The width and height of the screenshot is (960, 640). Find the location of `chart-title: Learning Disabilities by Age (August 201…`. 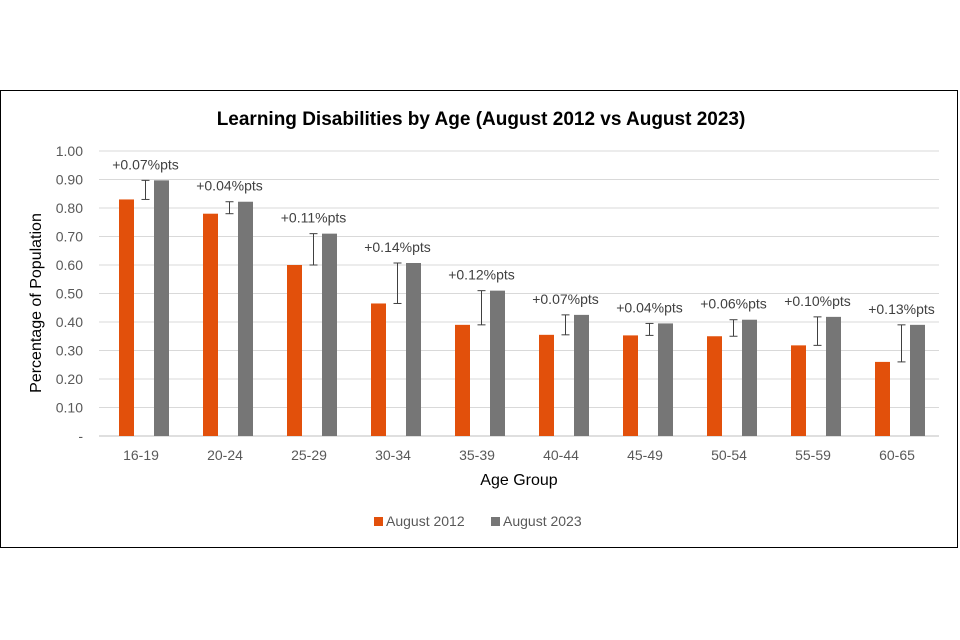

chart-title: Learning Disabilities by Age (August 201… is located at coordinates (481, 119).